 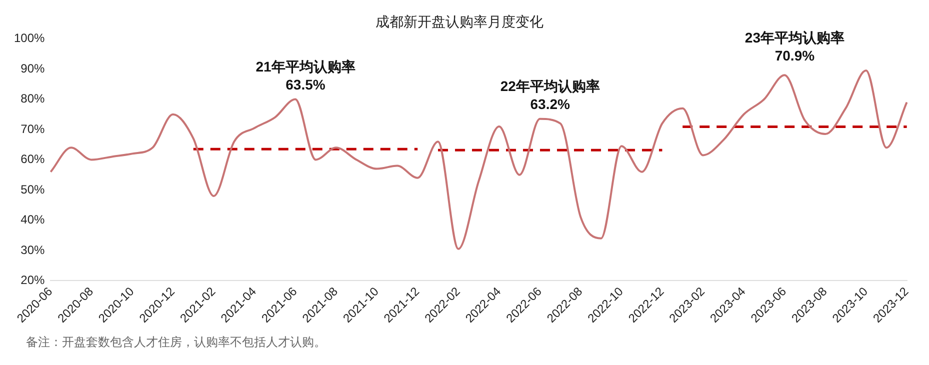 What do you see at coordinates (794, 47) in the screenshot?
I see `annotation: 23年平均认购率 70.9%` at bounding box center [794, 47].